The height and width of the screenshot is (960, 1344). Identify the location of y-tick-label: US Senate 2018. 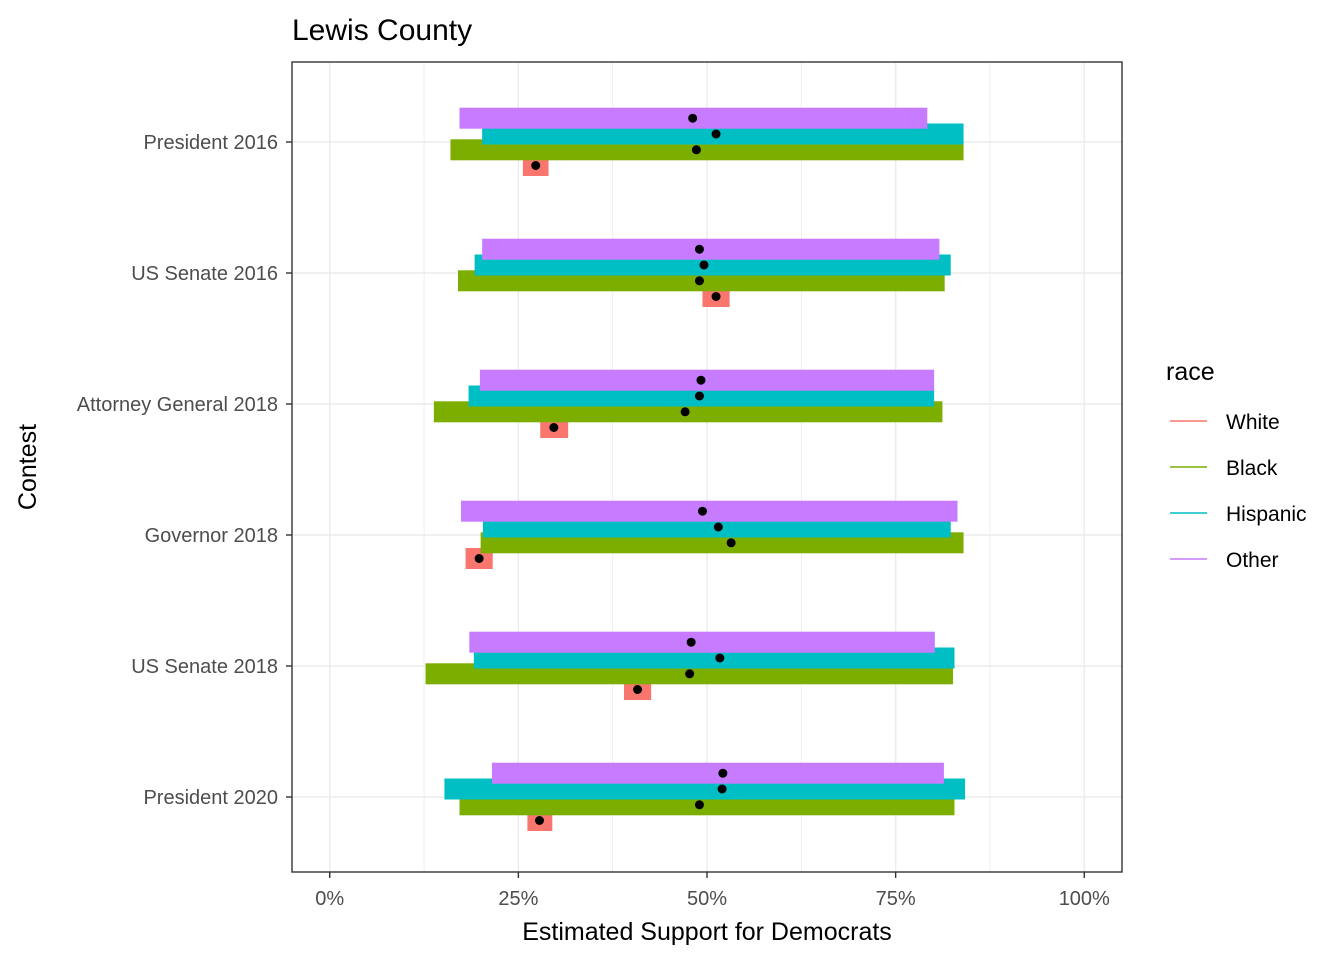
(204, 667).